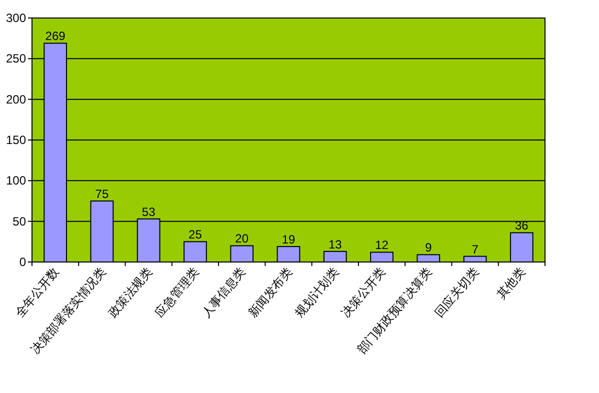 The width and height of the screenshot is (599, 393). What do you see at coordinates (16, 18) in the screenshot?
I see `y-tick-label: 300` at bounding box center [16, 18].